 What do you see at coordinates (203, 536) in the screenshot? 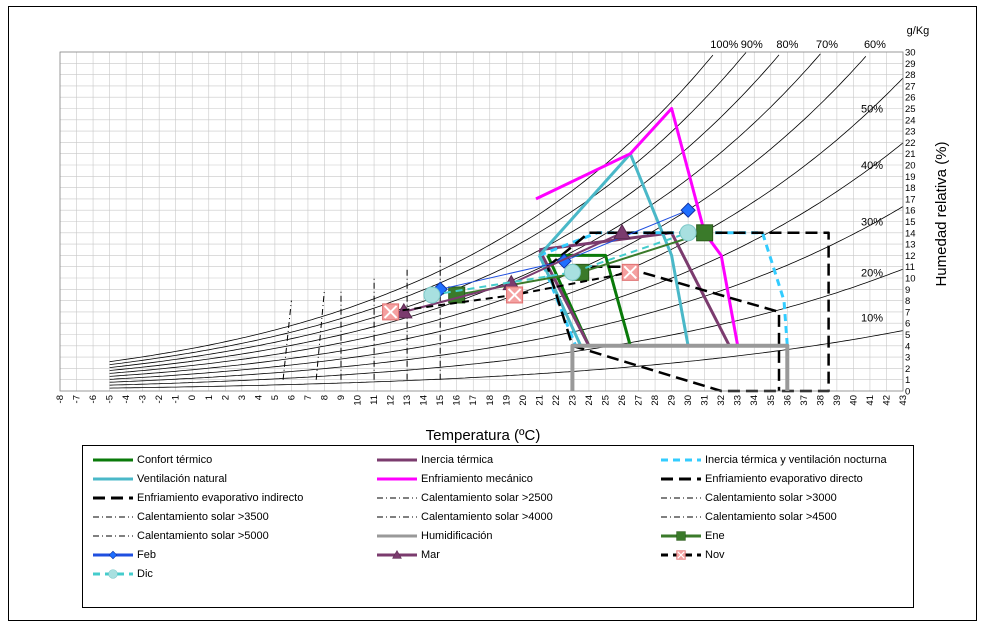
I see `legend-label: Calentamiento solar >5000` at bounding box center [203, 536].